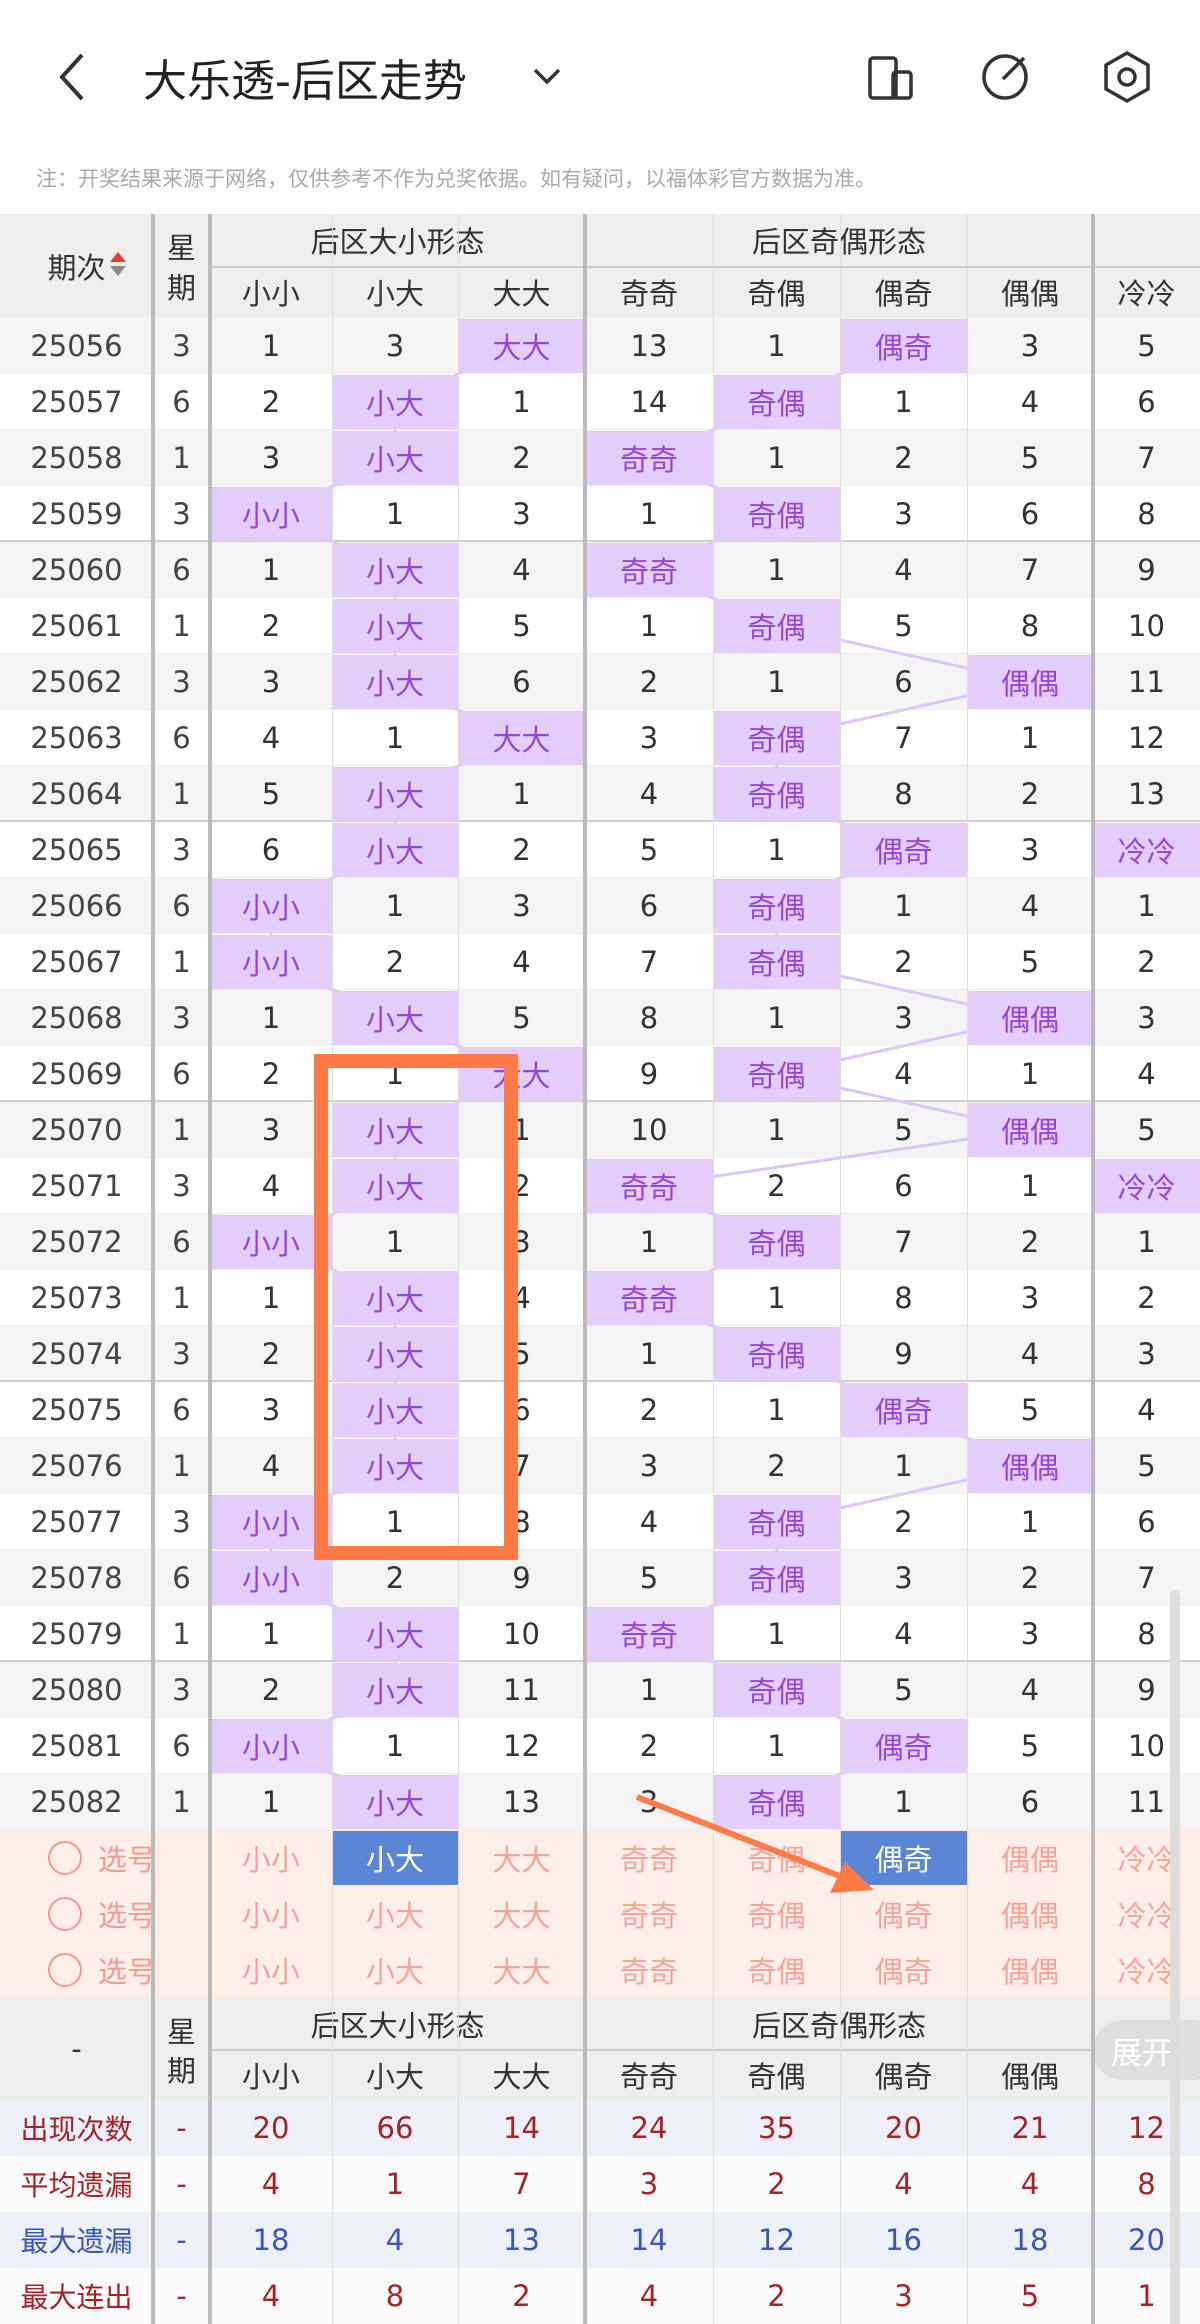 Image resolution: width=1200 pixels, height=2324 pixels. I want to click on select-row-bg, so click(600, 1970).